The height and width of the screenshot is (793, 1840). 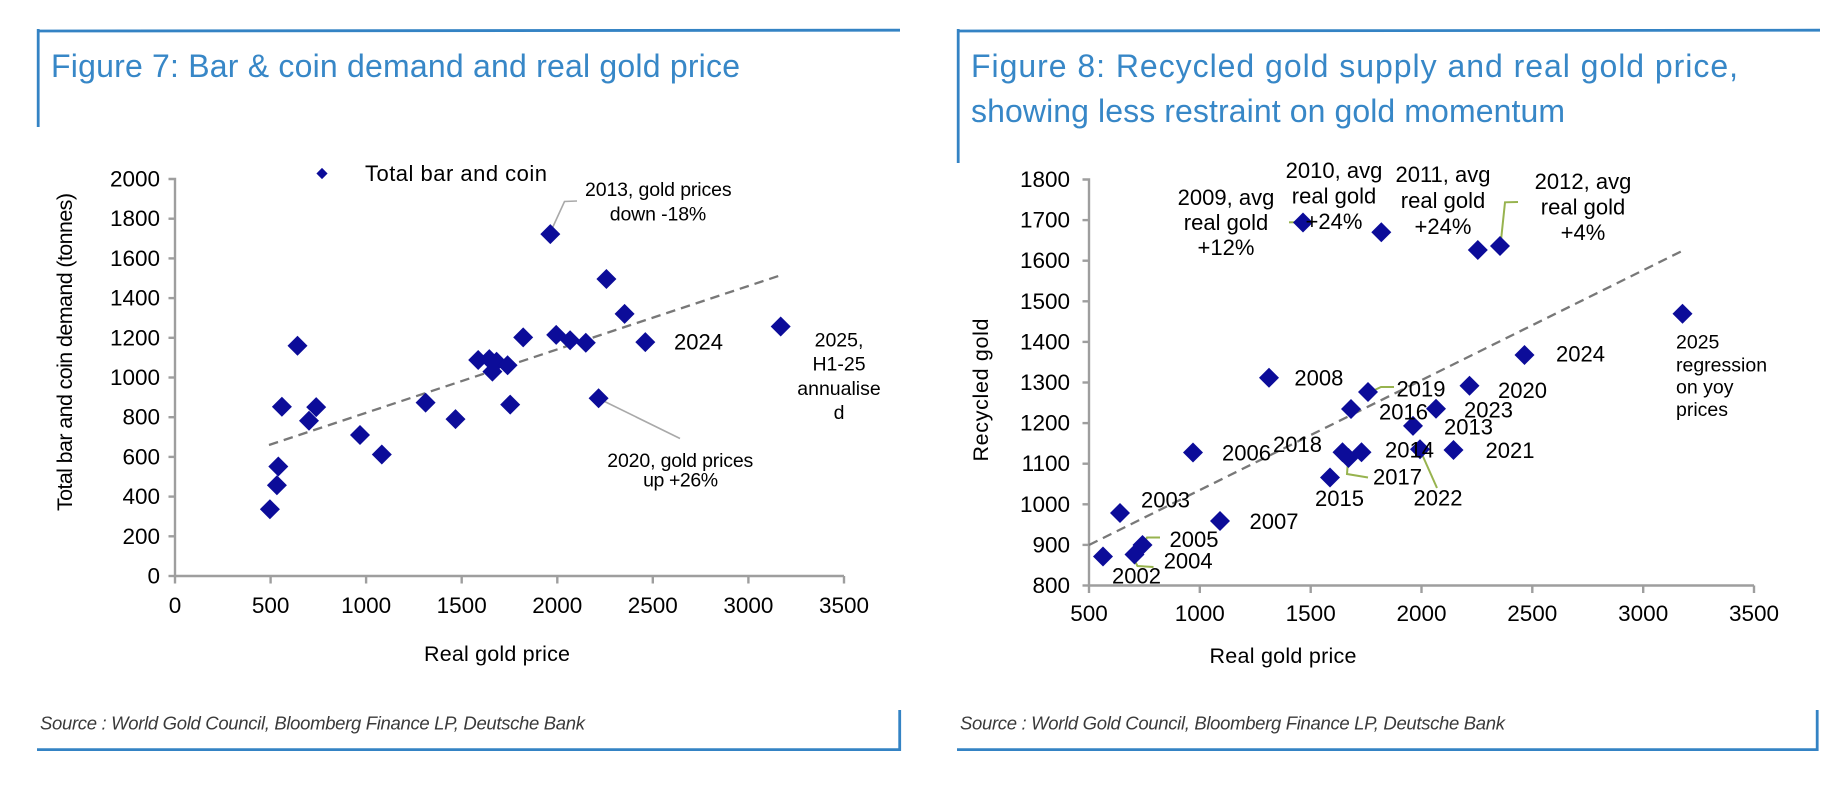 What do you see at coordinates (1136, 576) in the screenshot?
I see `svg-text: 2002` at bounding box center [1136, 576].